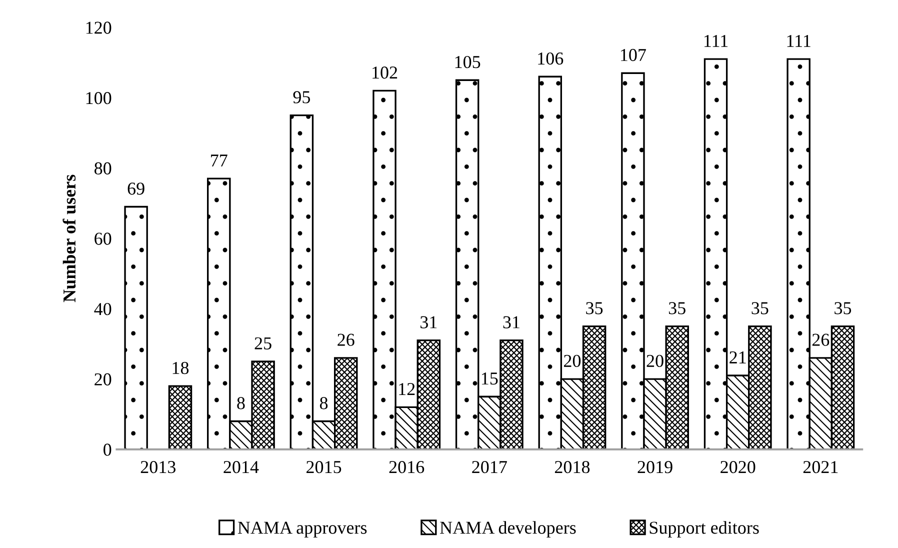  I want to click on x-tick-label: 2019, so click(655, 467).